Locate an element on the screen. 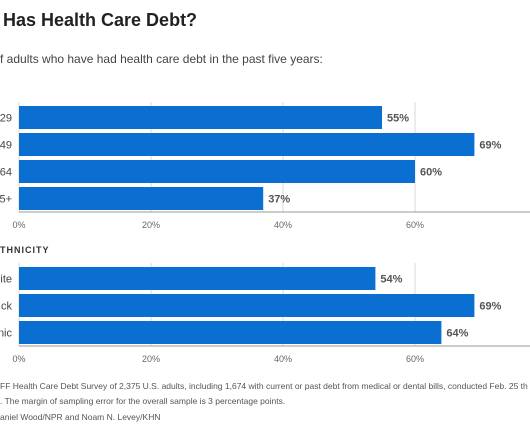 This screenshot has width=530, height=442. data-label: 55% is located at coordinates (398, 119).